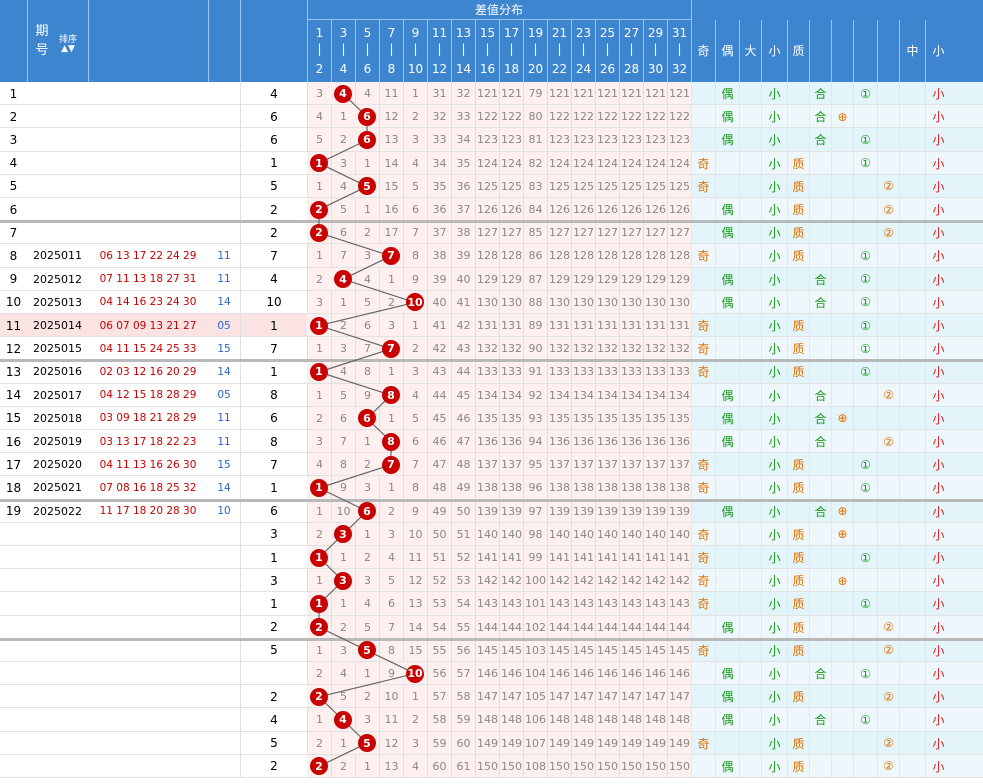 The width and height of the screenshot is (983, 784). What do you see at coordinates (367, 94) in the screenshot?
I see `dist-cell: 4` at bounding box center [367, 94].